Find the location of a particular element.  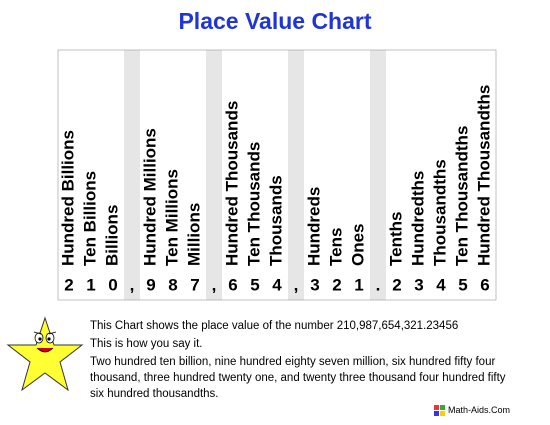

place-label: Thousandths is located at coordinates (439, 212).